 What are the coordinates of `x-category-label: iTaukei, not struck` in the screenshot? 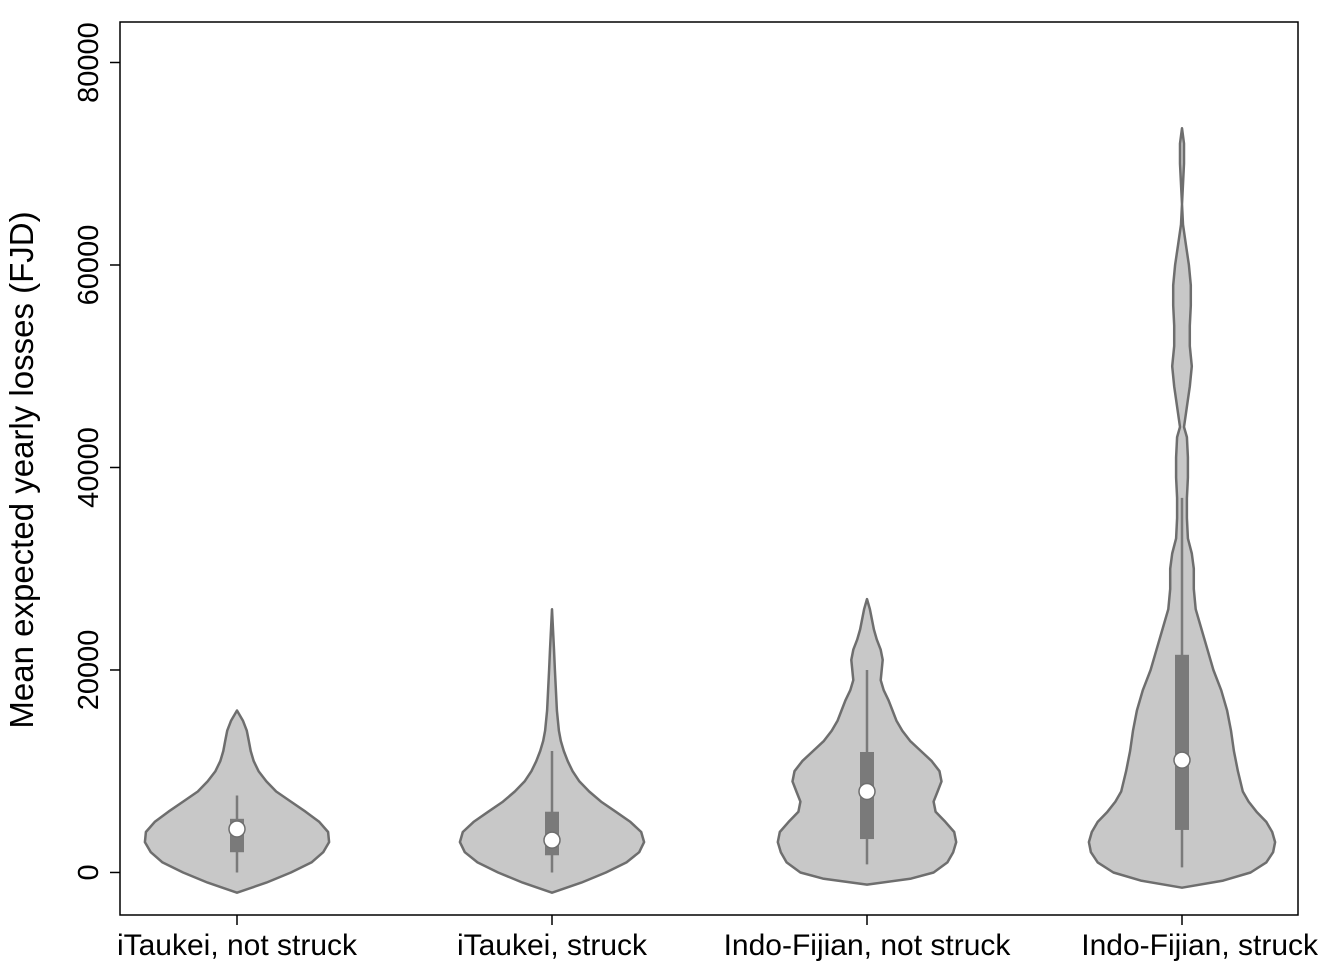 It's located at (237, 945).